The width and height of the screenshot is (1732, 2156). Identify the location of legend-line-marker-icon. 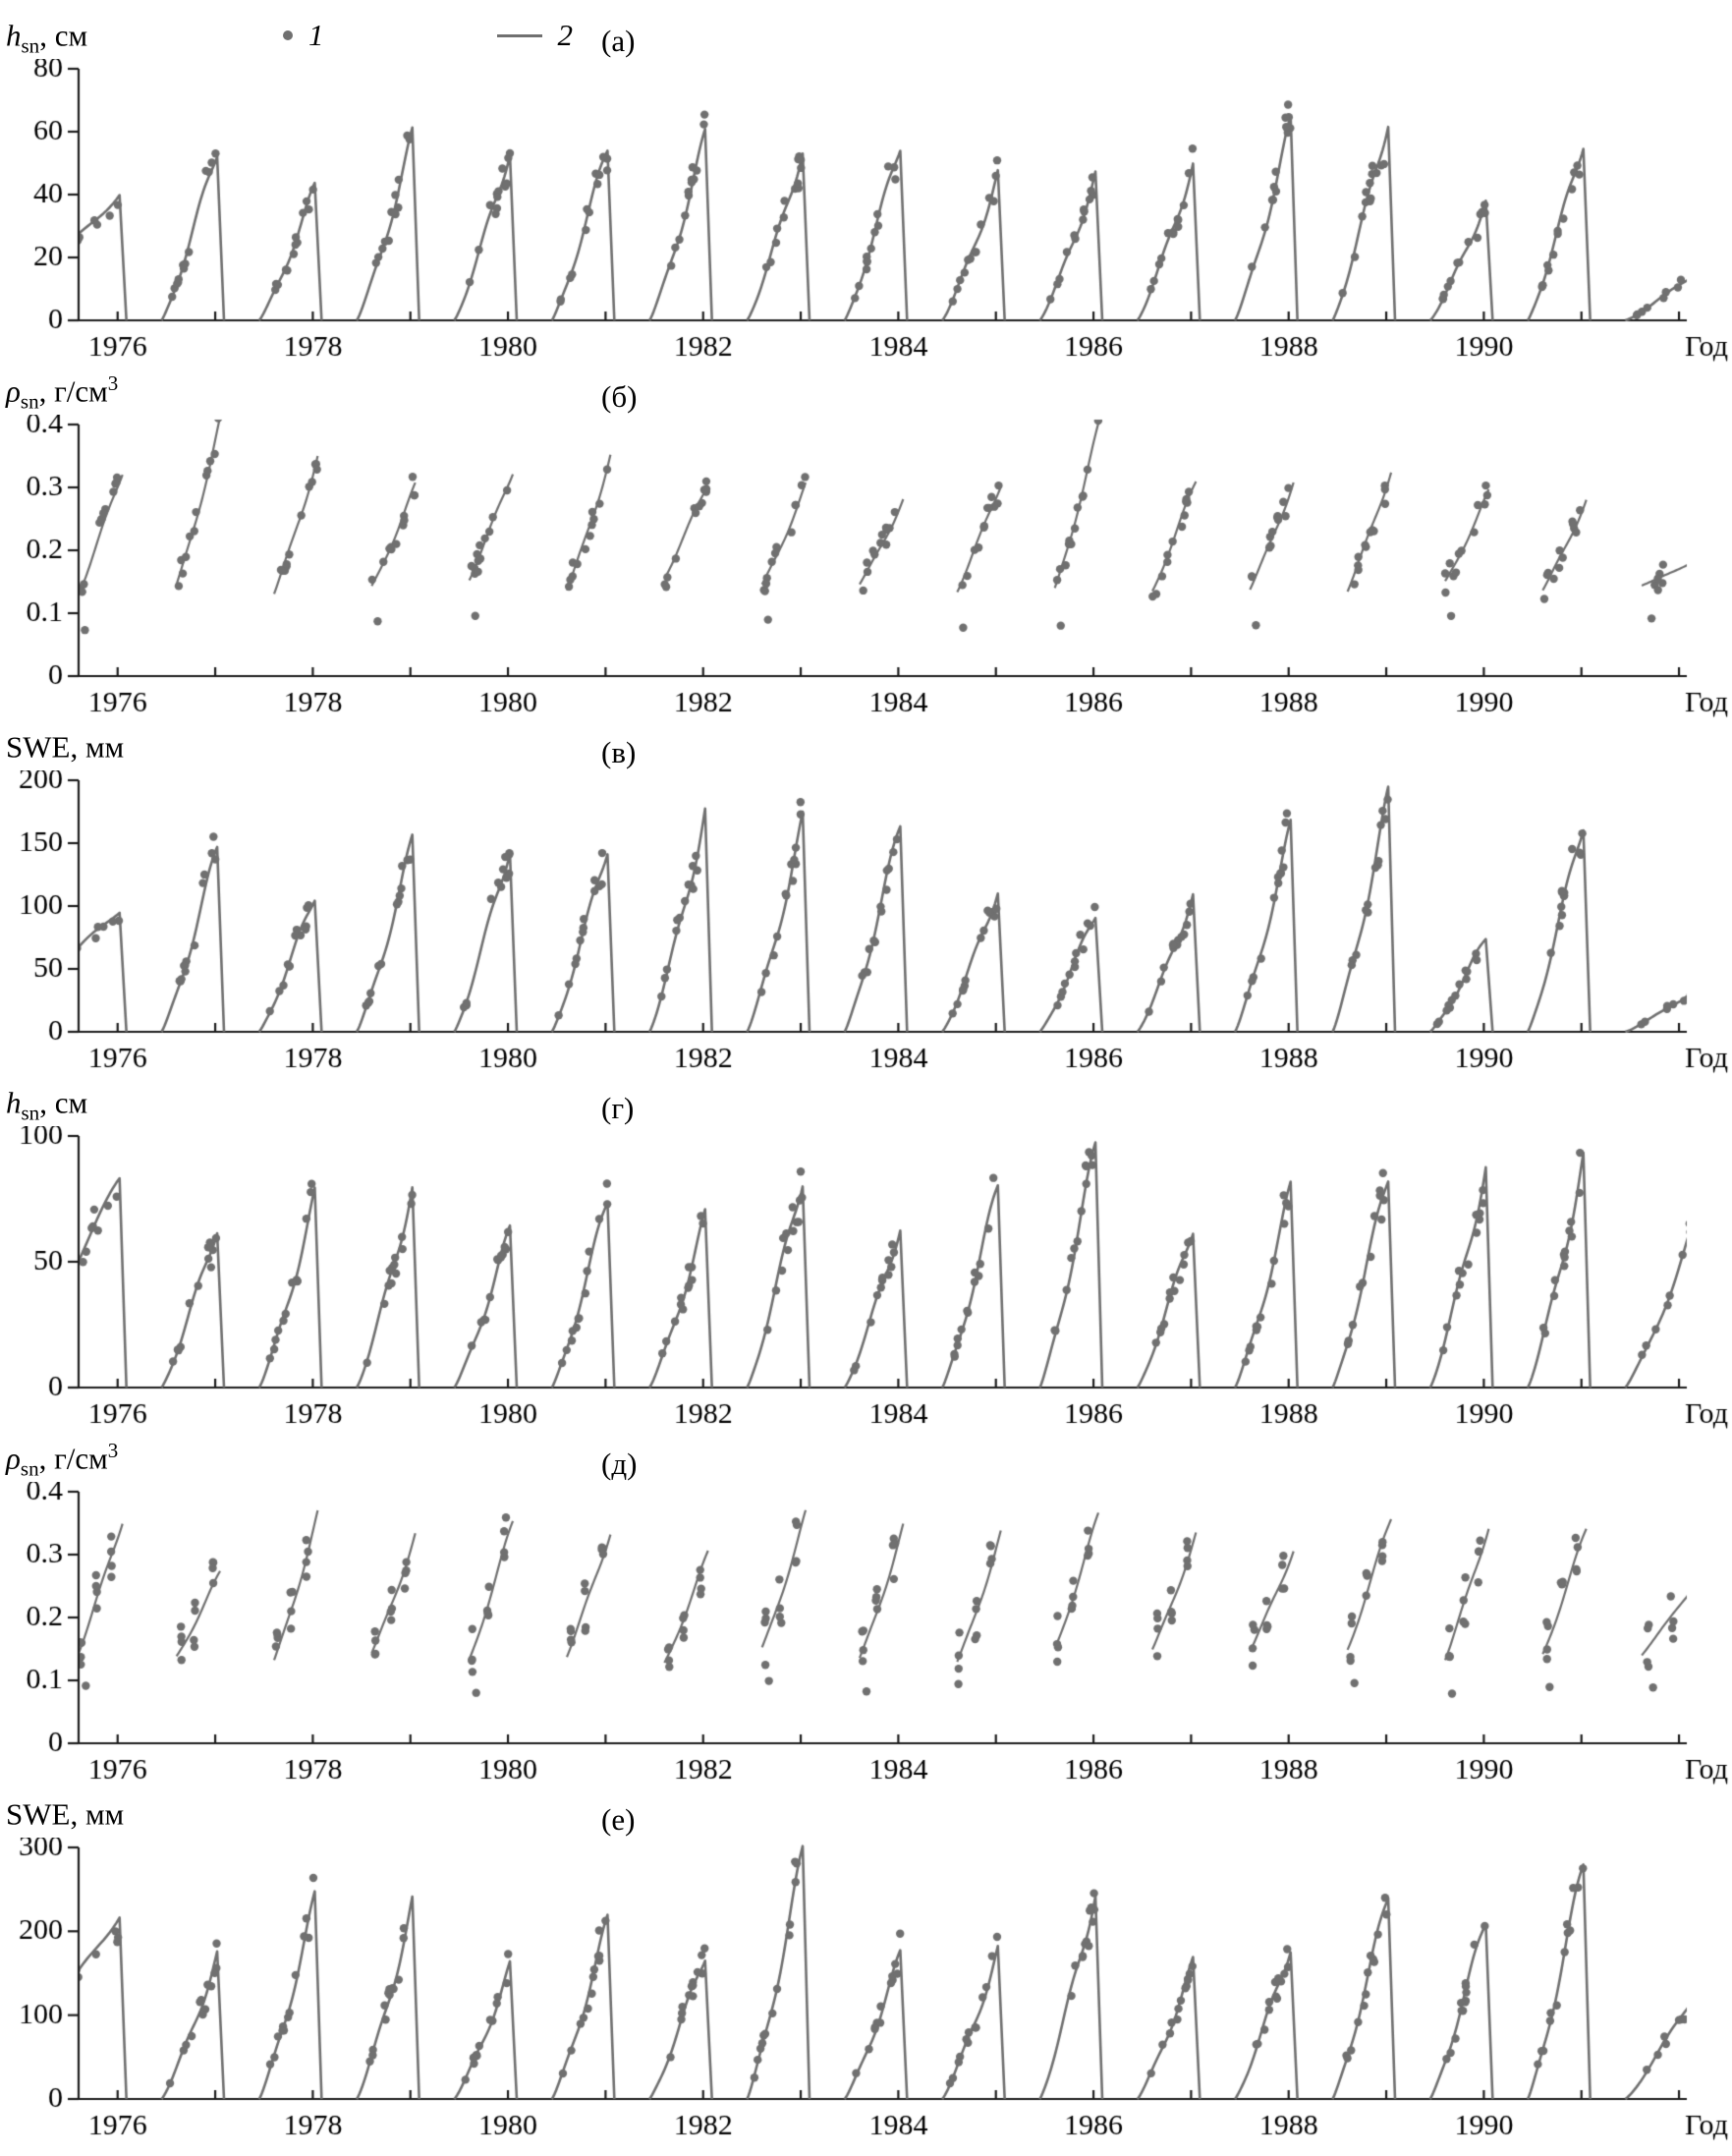
(519, 35).